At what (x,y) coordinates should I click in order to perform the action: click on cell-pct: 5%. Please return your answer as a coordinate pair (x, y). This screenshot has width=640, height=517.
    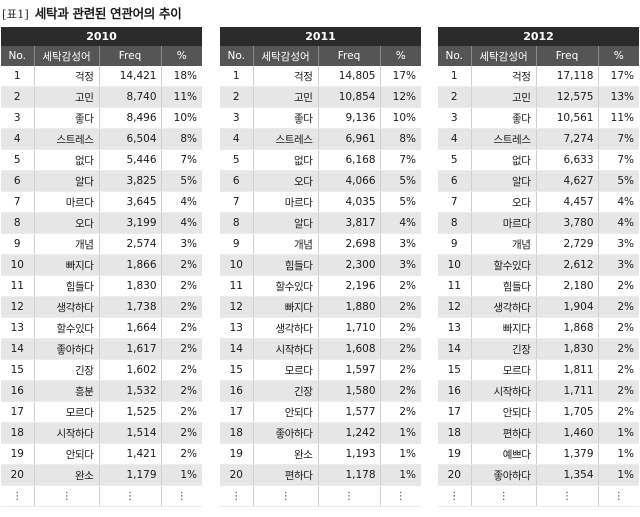
    Looking at the image, I should click on (400, 202).